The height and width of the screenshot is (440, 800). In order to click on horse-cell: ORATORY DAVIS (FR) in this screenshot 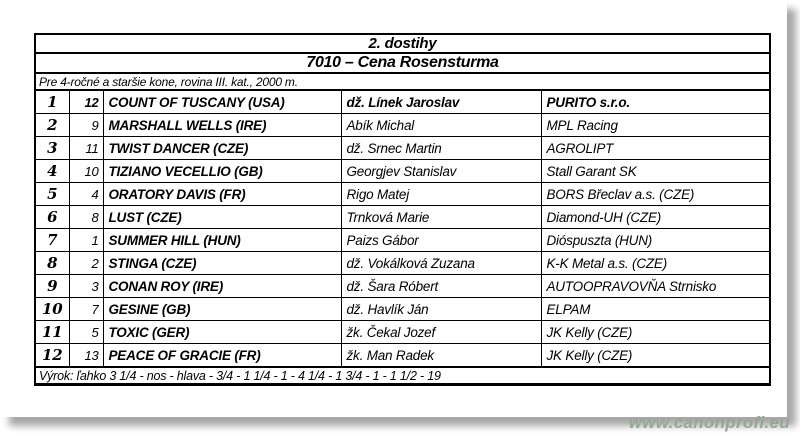, I will do `click(222, 194)`.